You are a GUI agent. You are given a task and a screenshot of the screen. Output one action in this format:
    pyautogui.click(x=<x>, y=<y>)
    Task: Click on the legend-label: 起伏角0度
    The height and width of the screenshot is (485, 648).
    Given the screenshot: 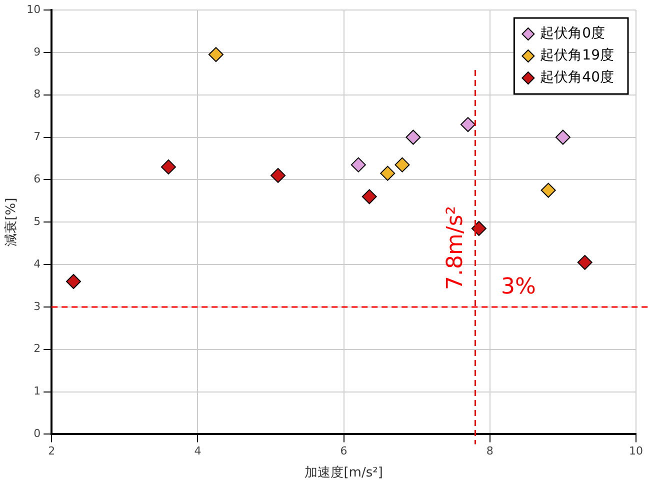 What is the action you would take?
    pyautogui.click(x=573, y=34)
    